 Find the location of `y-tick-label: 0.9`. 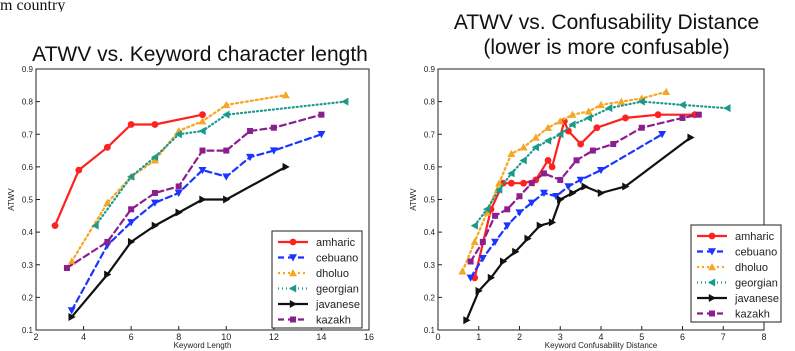

y-tick-label: 0.9 is located at coordinates (28, 69).